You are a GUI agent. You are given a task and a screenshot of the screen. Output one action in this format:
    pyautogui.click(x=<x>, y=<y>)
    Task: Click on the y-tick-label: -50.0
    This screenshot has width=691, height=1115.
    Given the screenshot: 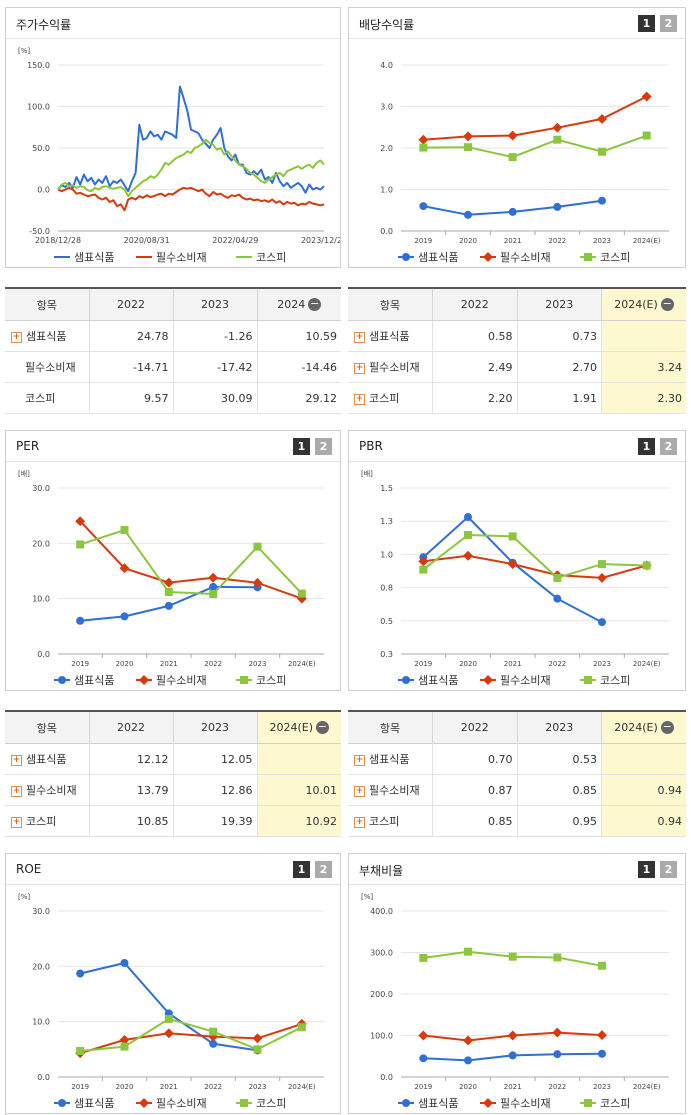 What is the action you would take?
    pyautogui.click(x=39, y=231)
    